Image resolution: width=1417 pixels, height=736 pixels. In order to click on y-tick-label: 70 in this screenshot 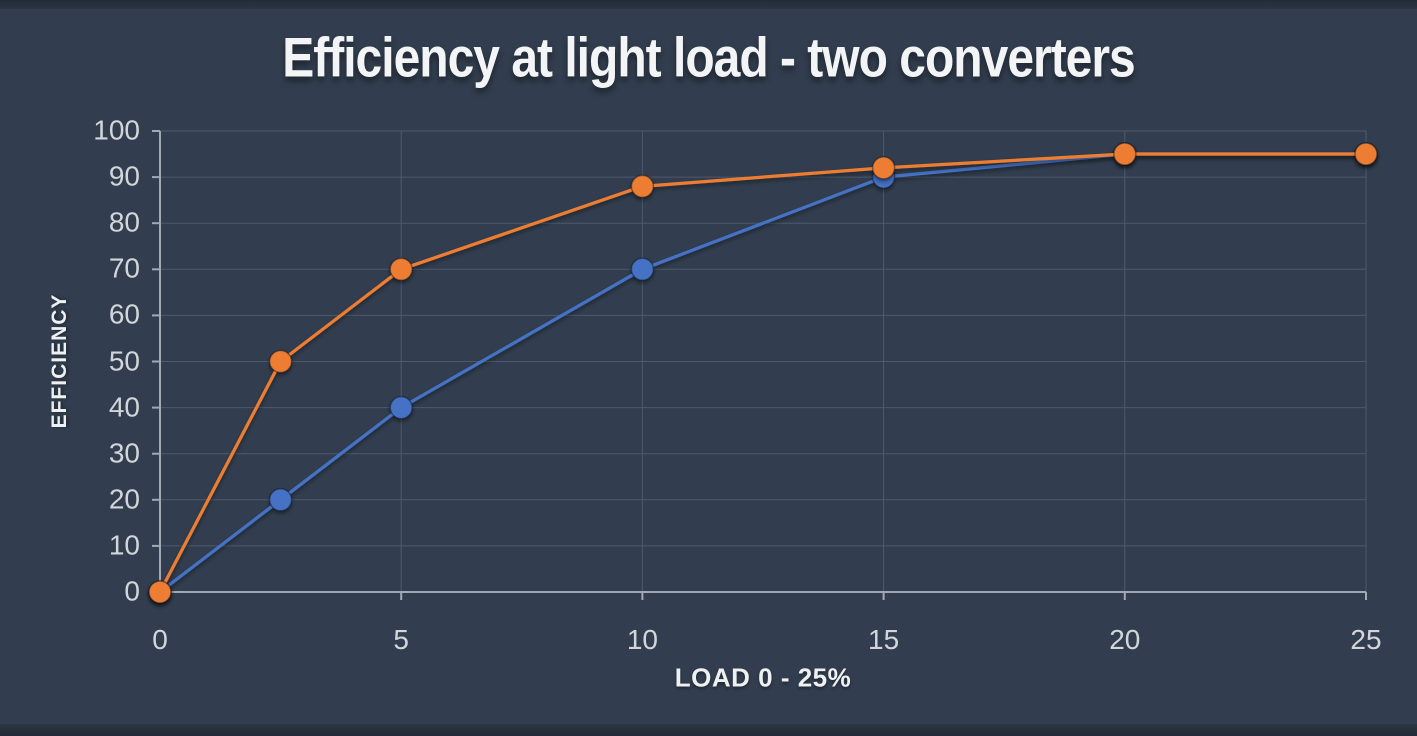, I will do `click(124, 268)`.